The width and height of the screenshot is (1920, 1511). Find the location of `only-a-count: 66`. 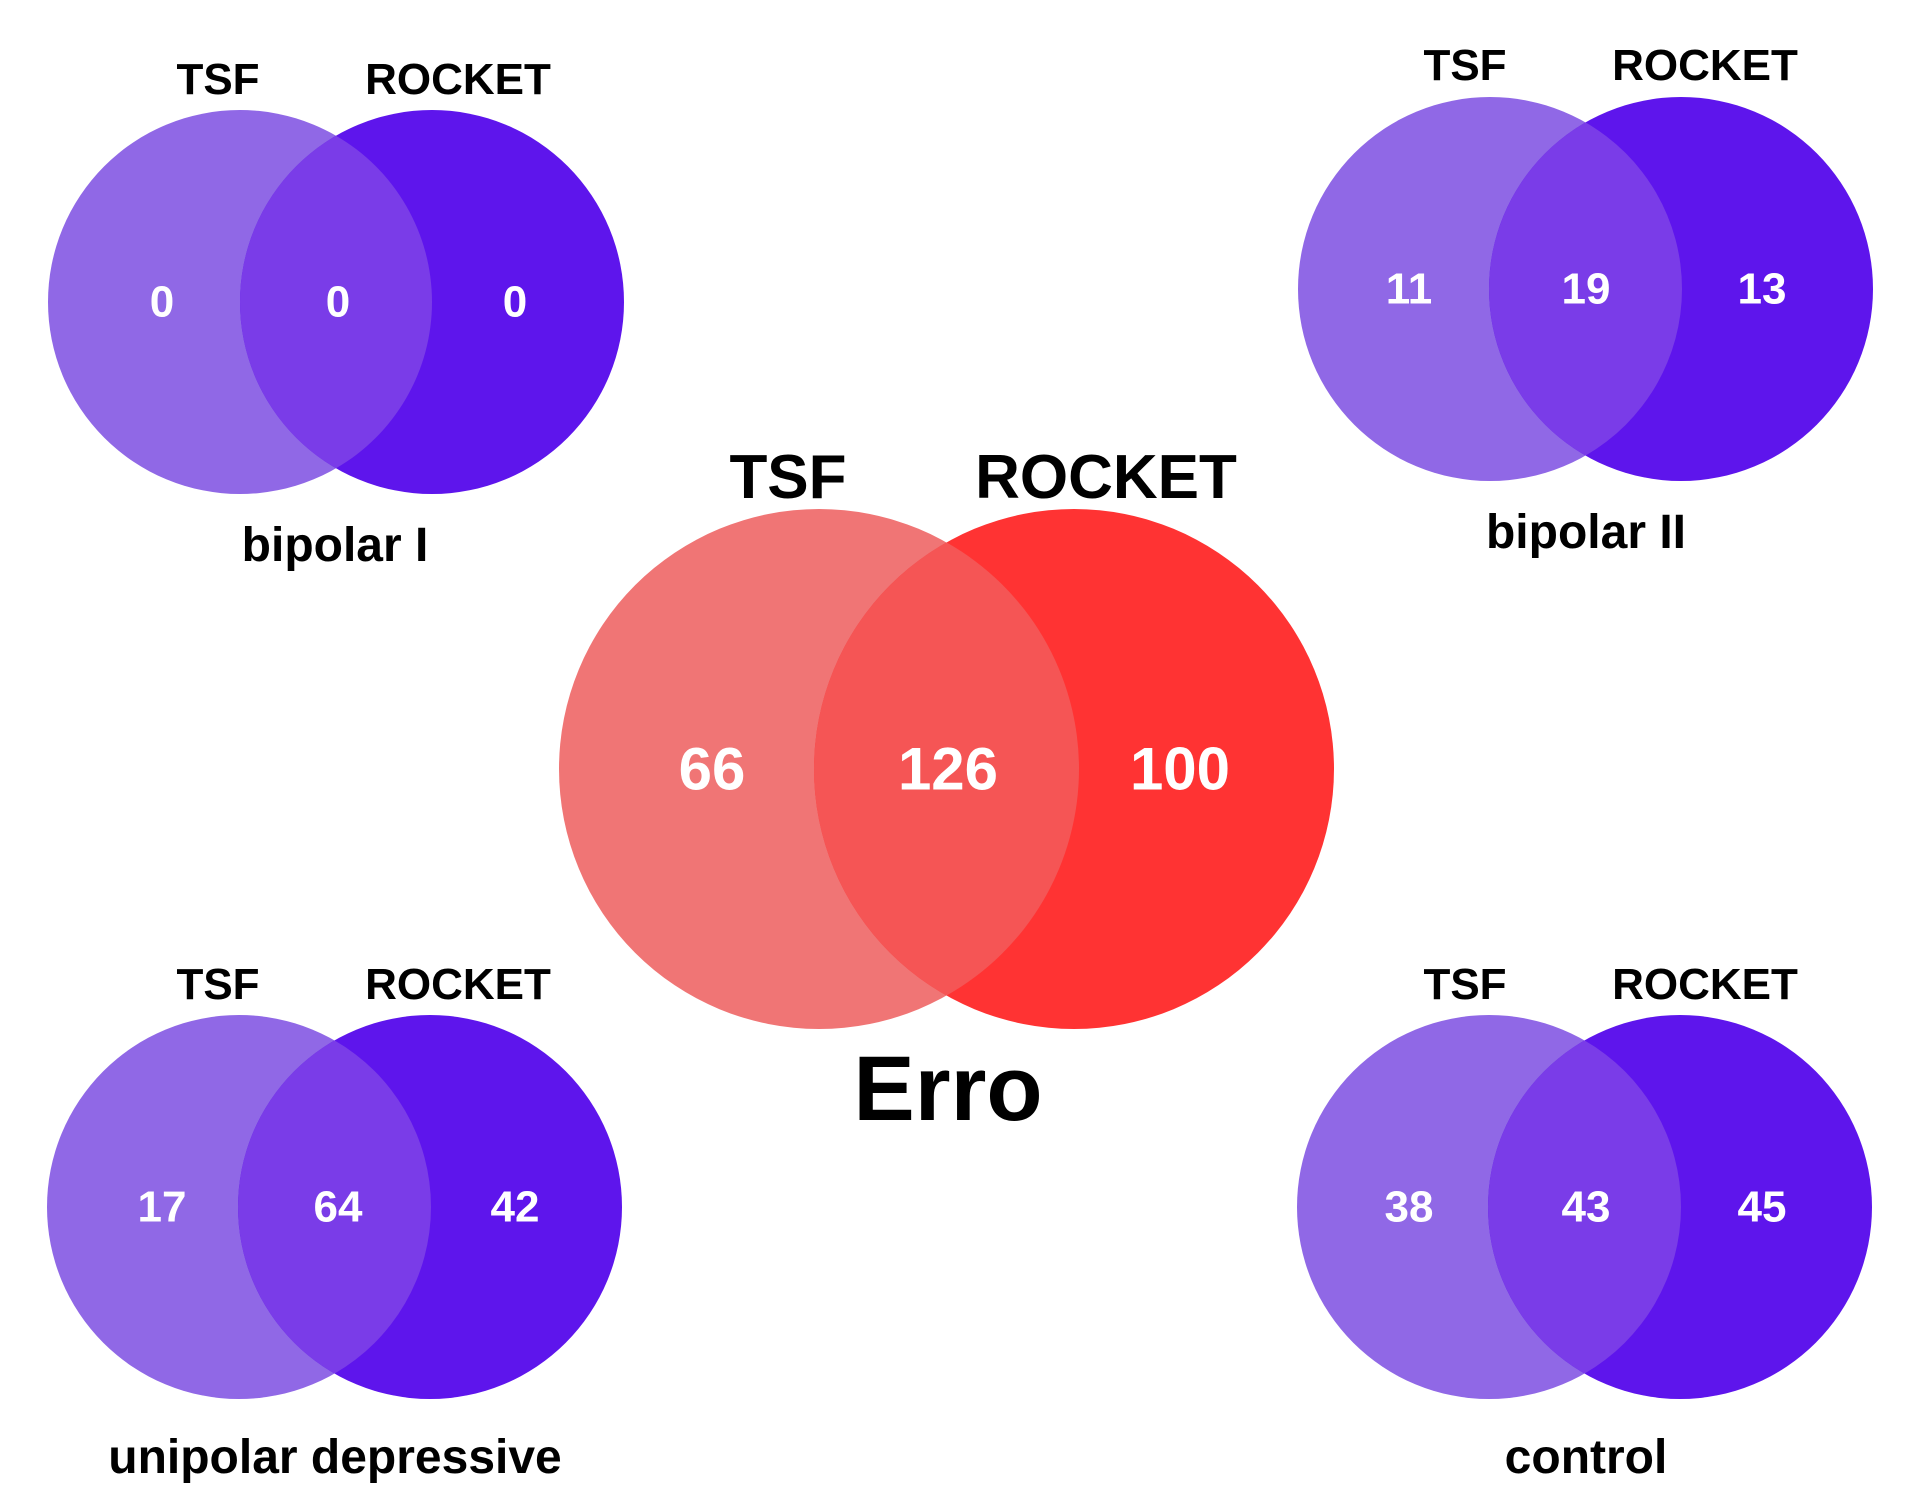

only-a-count: 66 is located at coordinates (712, 769).